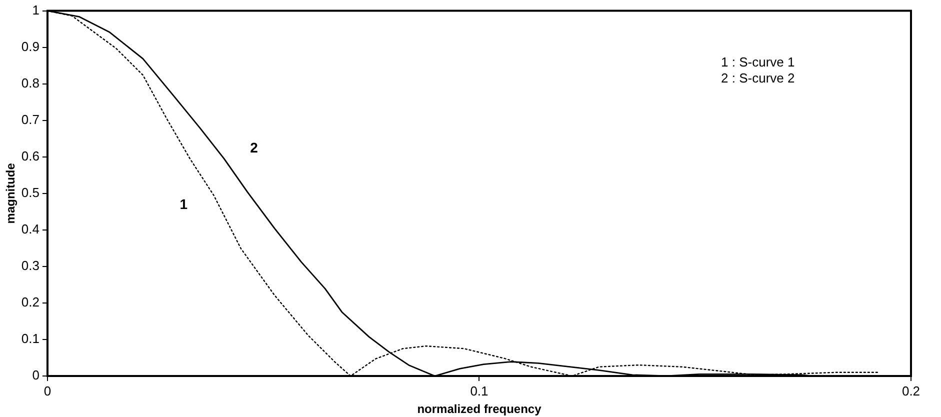 Image resolution: width=941 pixels, height=417 pixels. I want to click on annotation: 1 : S-curve 1, so click(758, 62).